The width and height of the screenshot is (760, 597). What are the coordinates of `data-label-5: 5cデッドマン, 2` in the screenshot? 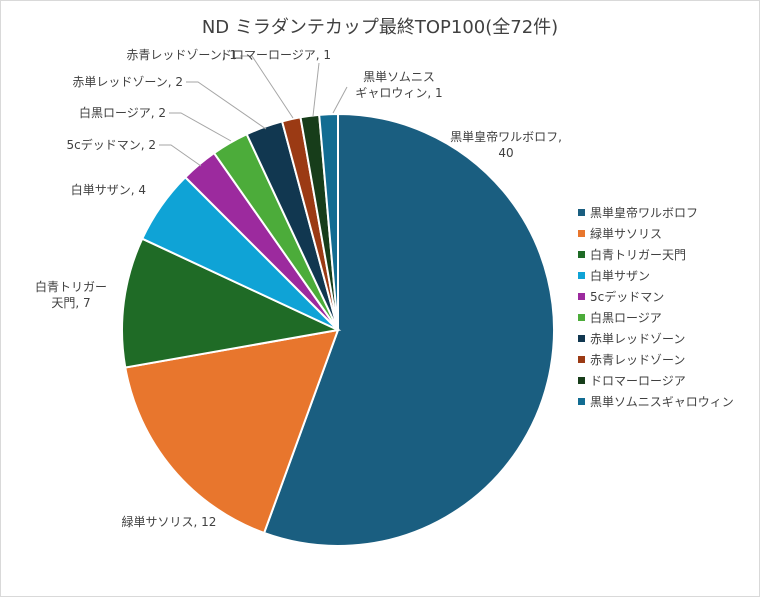 It's located at (112, 144).